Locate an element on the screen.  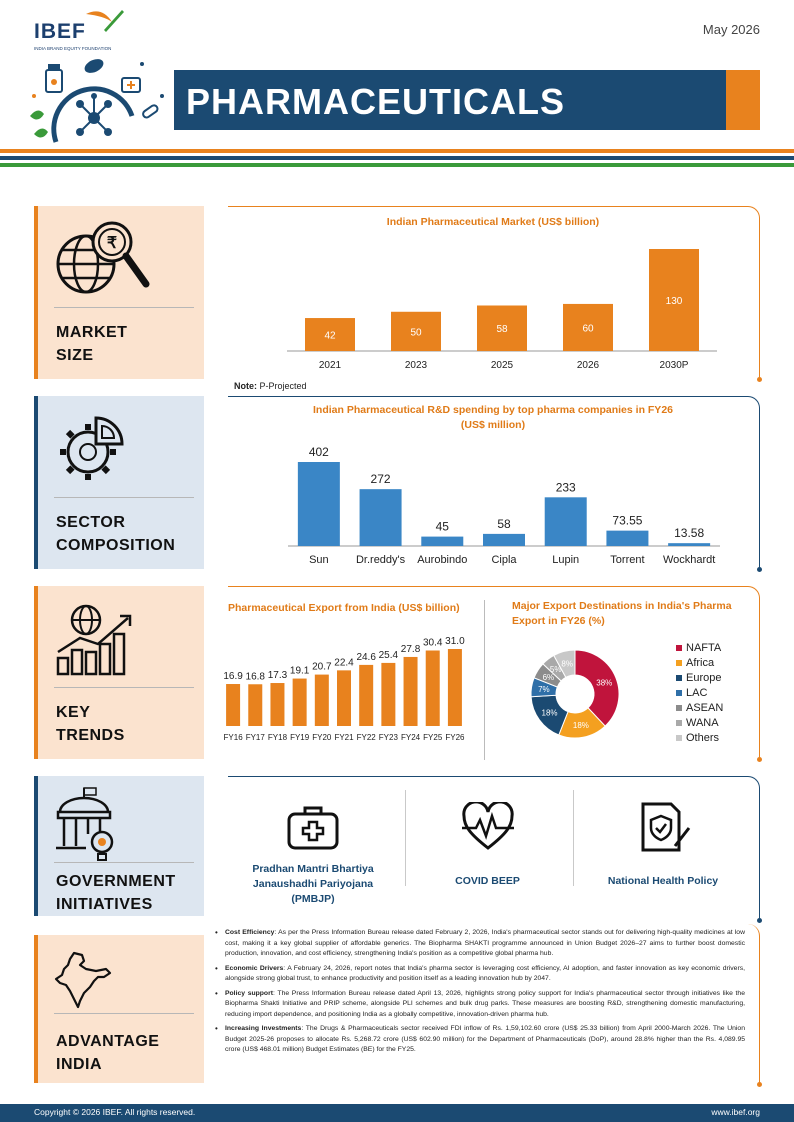
trends-chart-frame is located at coordinates (495, 674).